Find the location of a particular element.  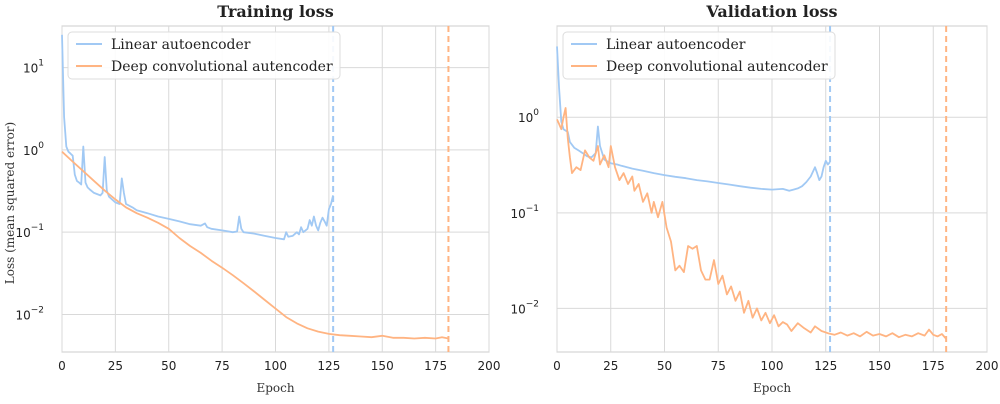

chart-title: Training loss is located at coordinates (275, 11).